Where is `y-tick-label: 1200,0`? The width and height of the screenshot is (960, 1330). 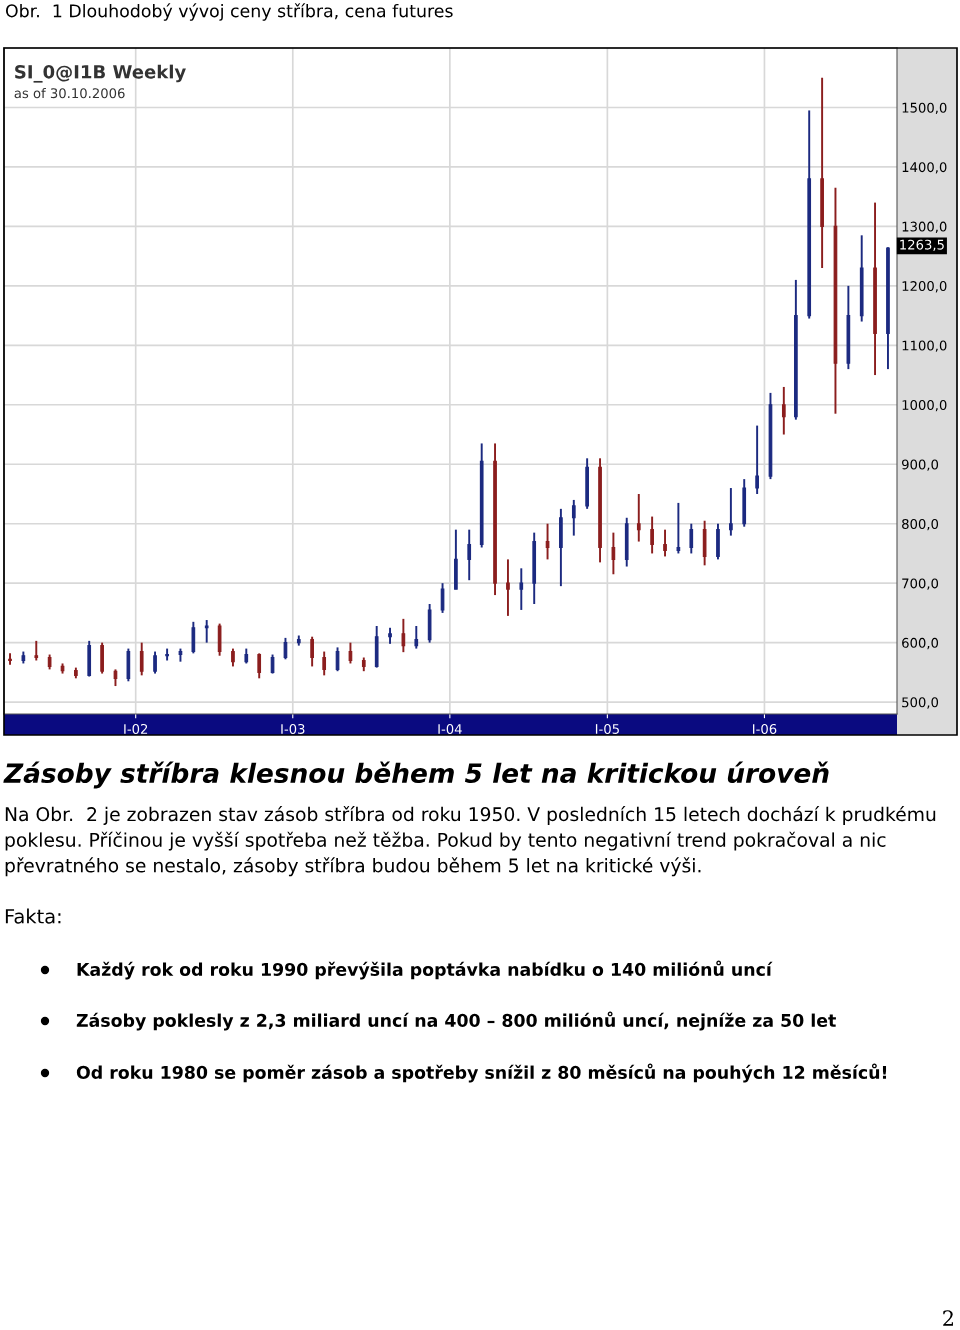
y-tick-label: 1200,0 is located at coordinates (924, 287).